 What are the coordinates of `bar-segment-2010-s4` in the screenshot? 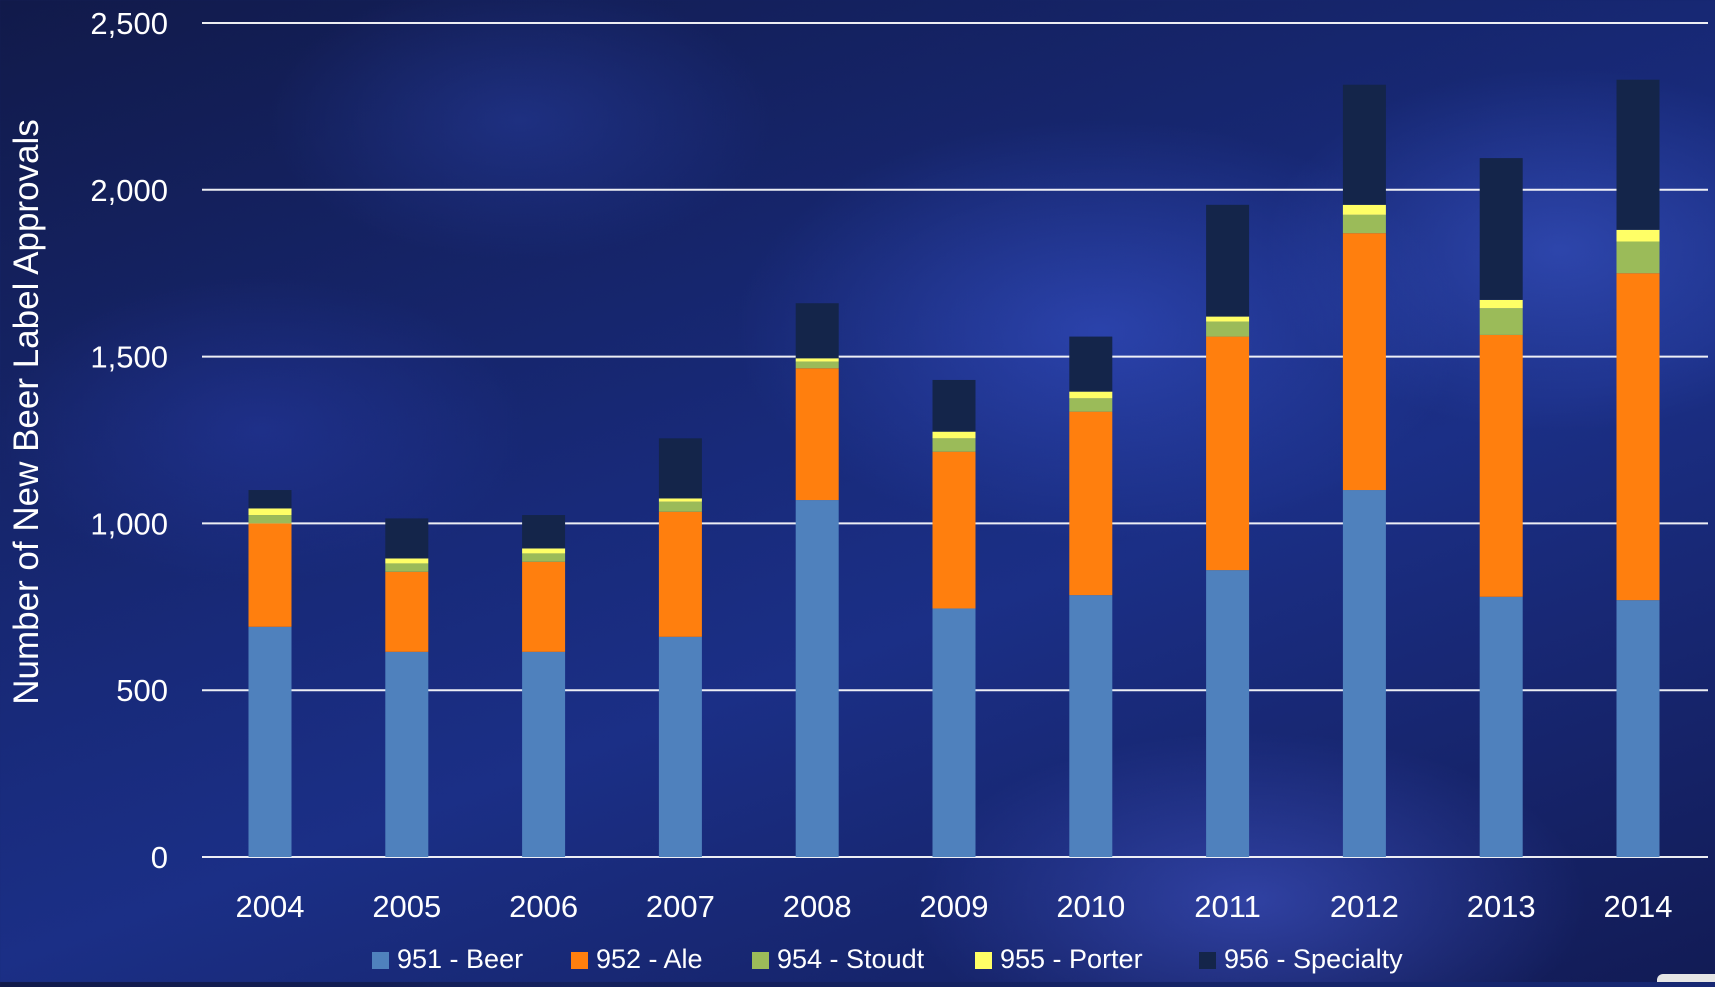 It's located at (1091, 364).